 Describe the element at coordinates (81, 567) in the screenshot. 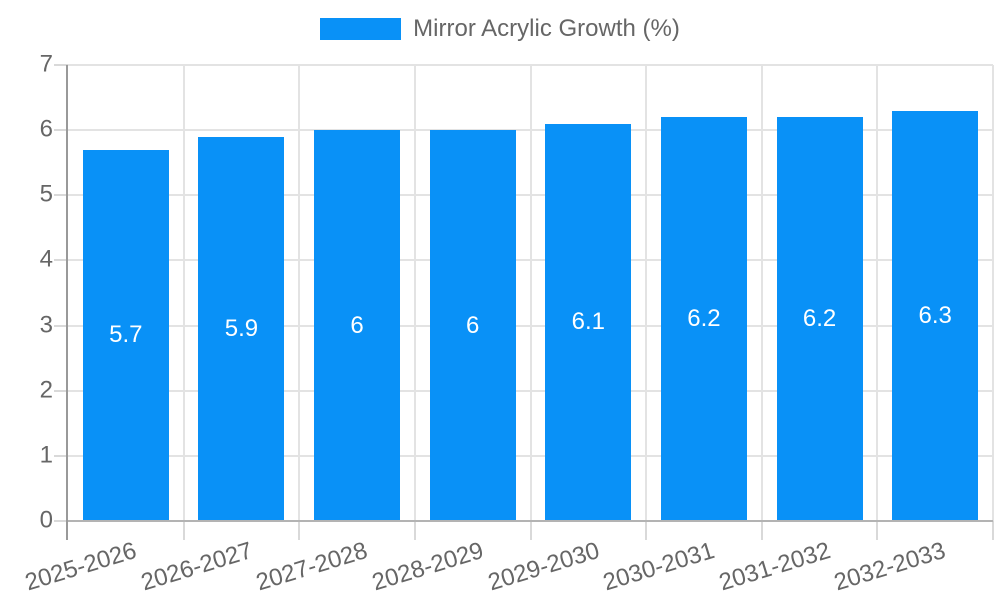

I see `x-axis-tick-label: 2025-2026` at that location.